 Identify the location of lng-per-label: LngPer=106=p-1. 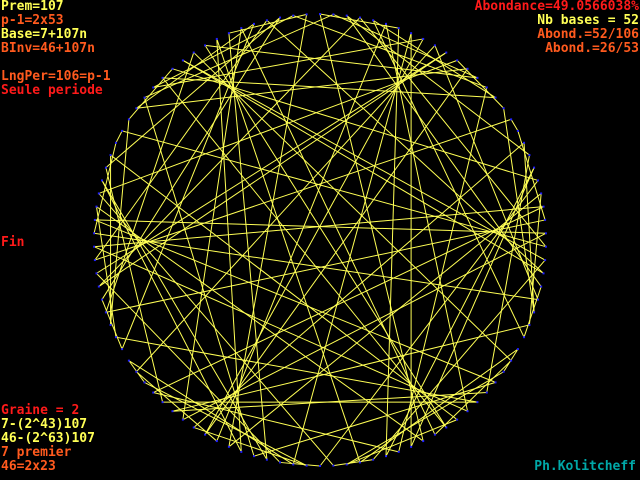
(56, 76).